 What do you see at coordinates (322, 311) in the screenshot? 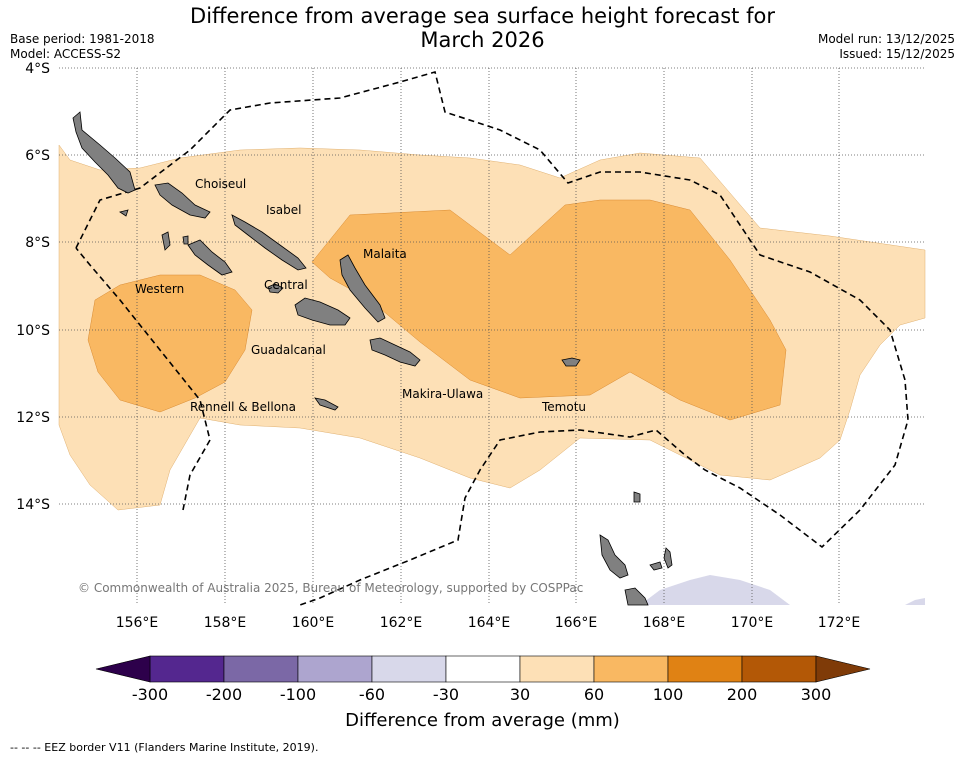
I see `island-guadalcanal` at bounding box center [322, 311].